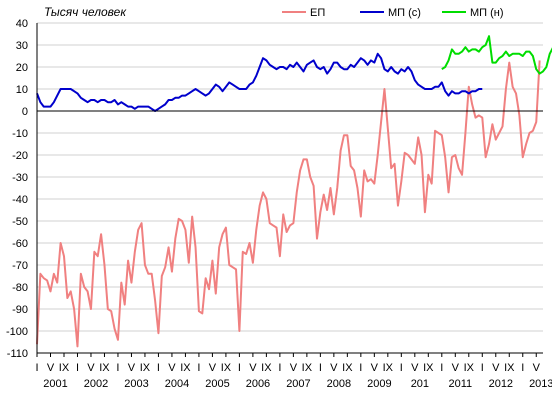  Describe the element at coordinates (404, 13) in the screenshot. I see `legend-label: МП (с)` at that location.